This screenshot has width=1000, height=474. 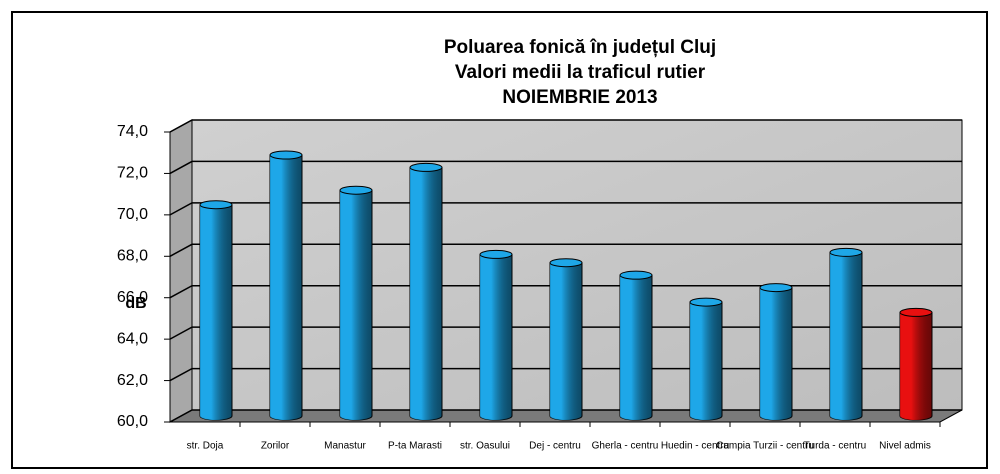 What do you see at coordinates (132, 338) in the screenshot?
I see `y-tick-label: 64,0` at bounding box center [132, 338].